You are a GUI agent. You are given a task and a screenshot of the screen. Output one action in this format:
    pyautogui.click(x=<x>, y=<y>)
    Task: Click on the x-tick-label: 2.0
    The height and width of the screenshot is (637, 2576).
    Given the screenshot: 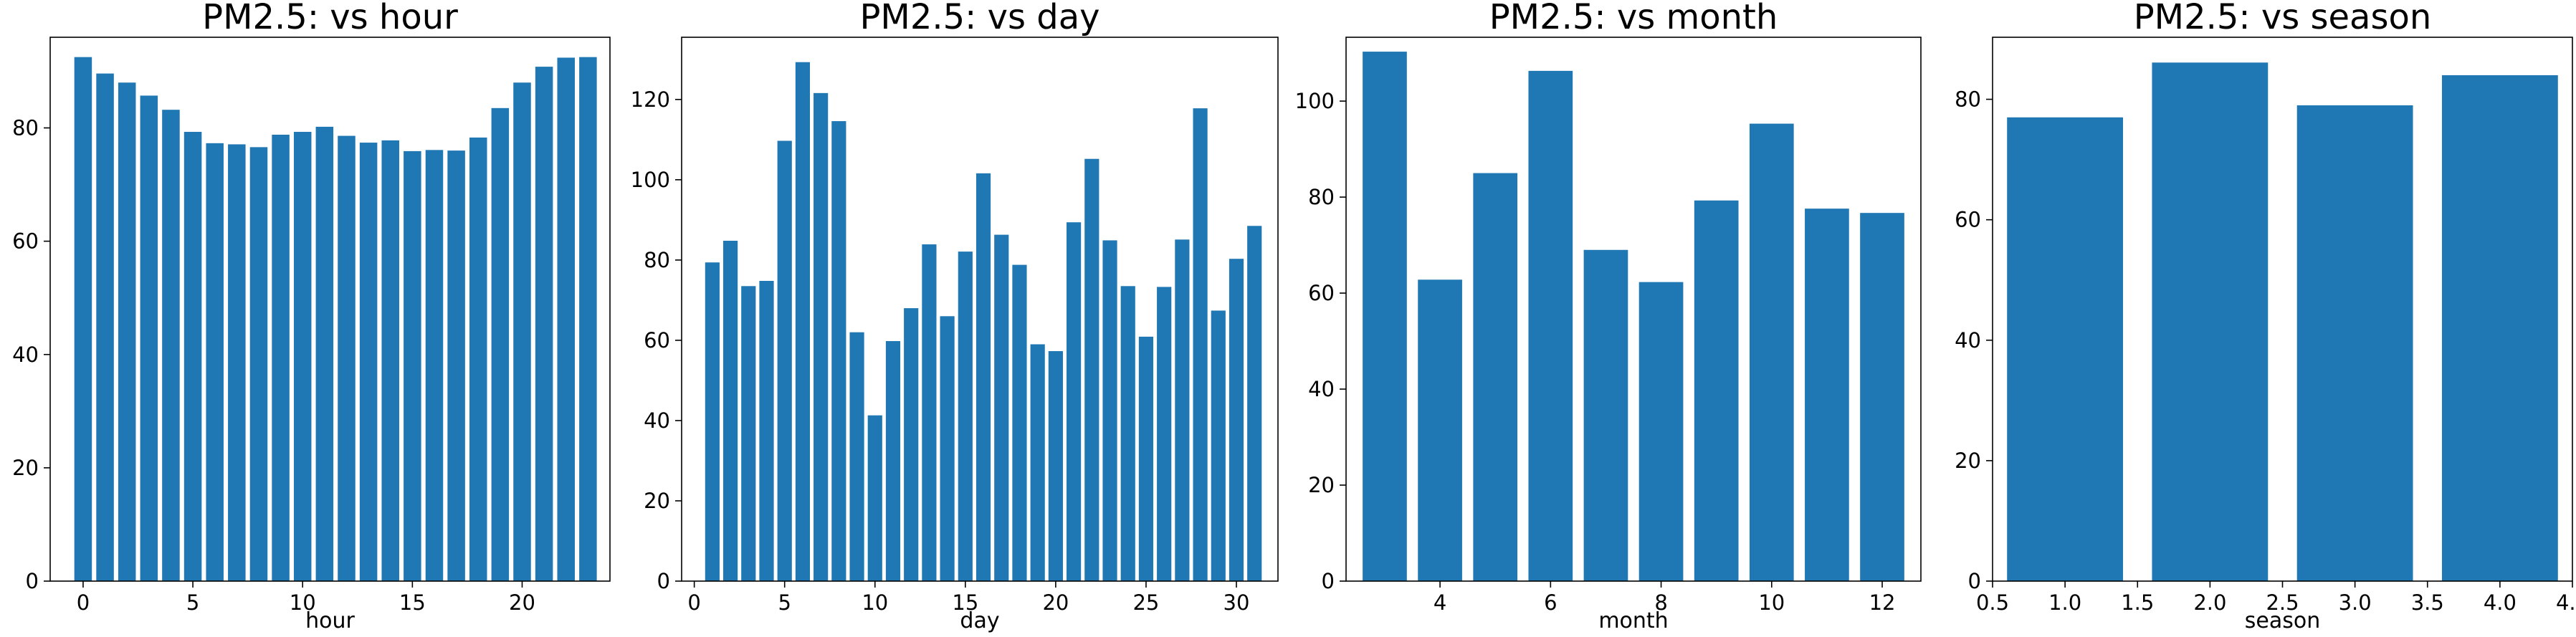 What is the action you would take?
    pyautogui.click(x=2209, y=602)
    